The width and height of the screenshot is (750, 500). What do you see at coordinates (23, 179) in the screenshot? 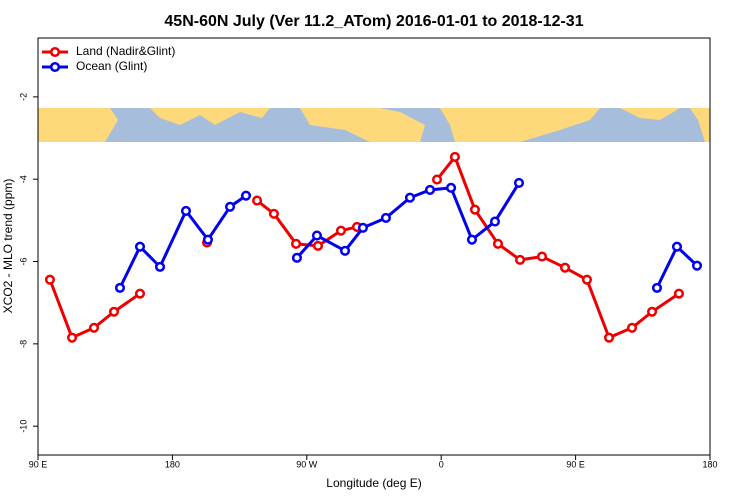
I see `y-tick-label: -4` at bounding box center [23, 179].